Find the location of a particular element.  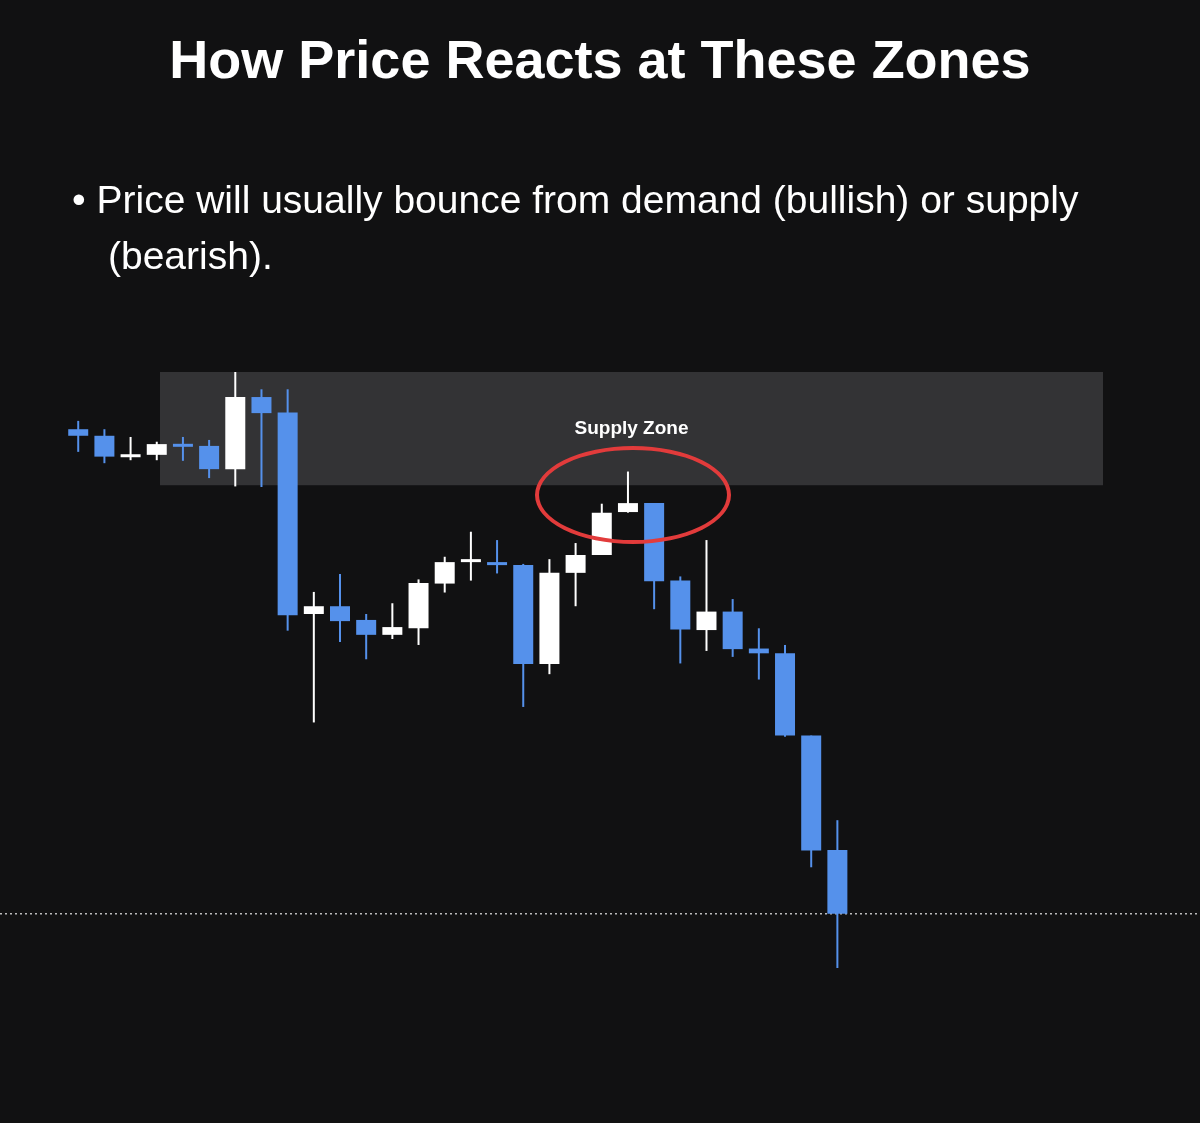

band-label: Supply Zone is located at coordinates (631, 427).